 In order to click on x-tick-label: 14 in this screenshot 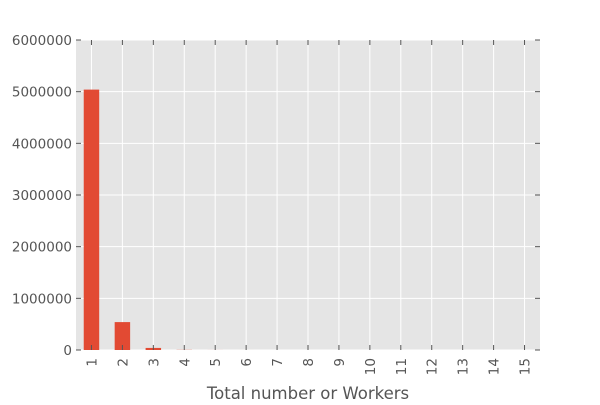, I will do `click(495, 366)`.